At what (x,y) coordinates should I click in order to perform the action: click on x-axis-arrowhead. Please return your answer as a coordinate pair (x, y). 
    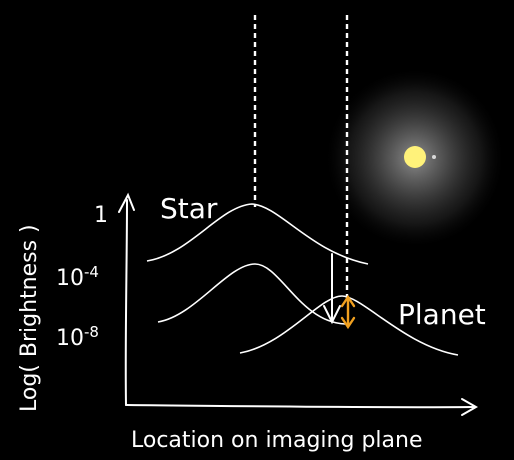
    Looking at the image, I should click on (470, 407).